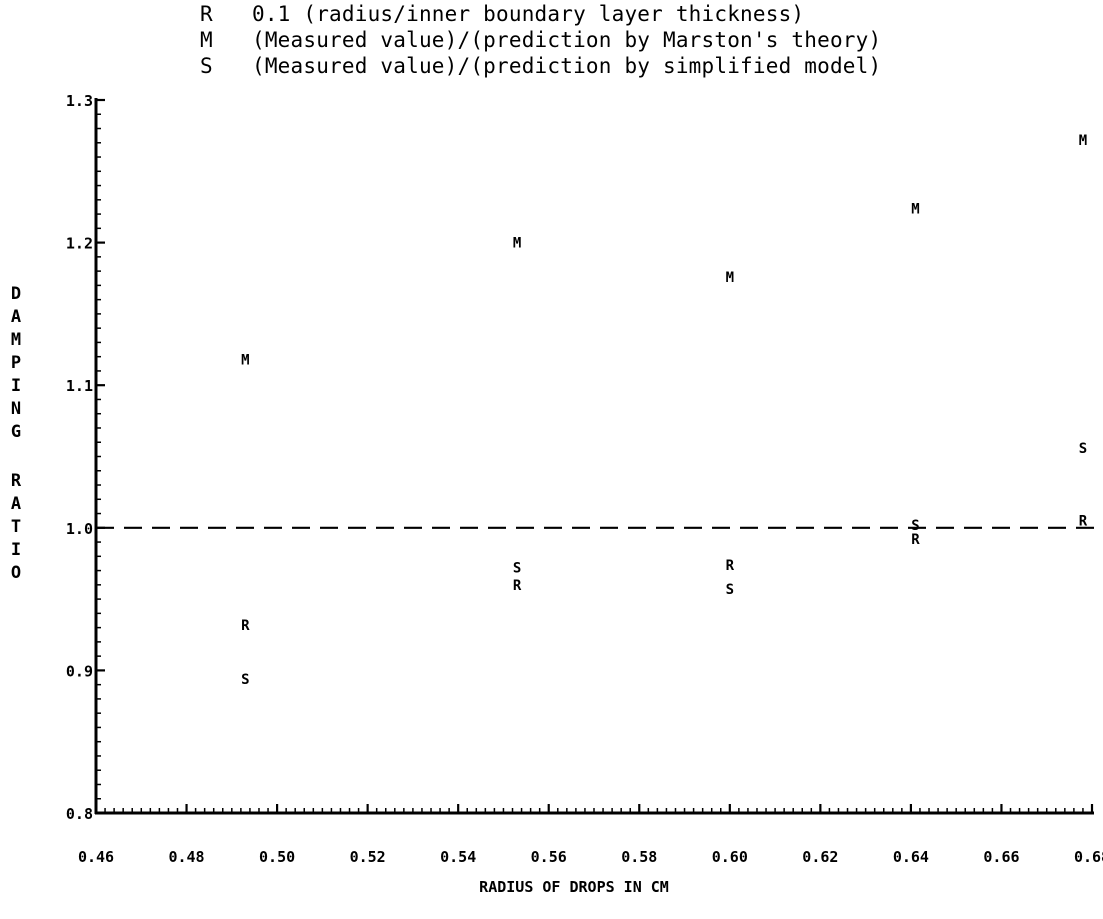 The width and height of the screenshot is (1103, 919). I want to click on y-tick-label: 0.8, so click(79, 814).